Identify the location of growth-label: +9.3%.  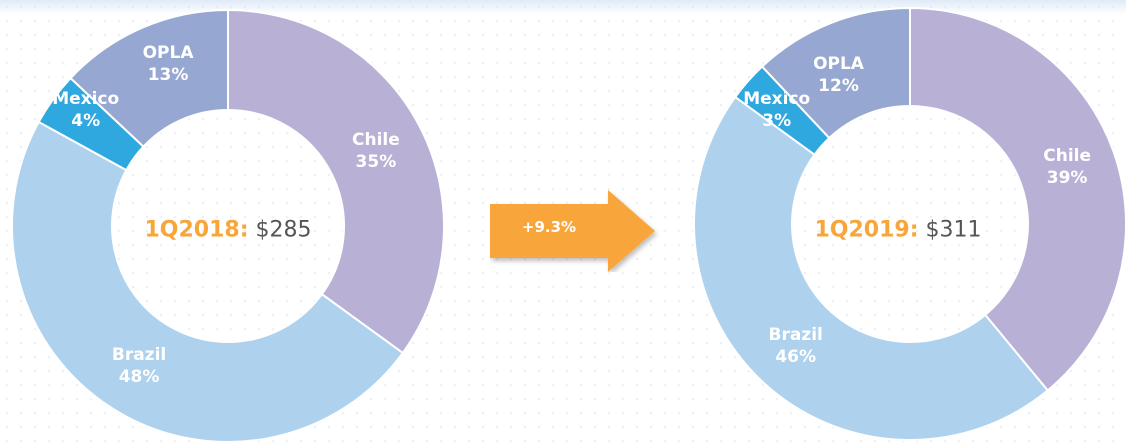
(549, 227).